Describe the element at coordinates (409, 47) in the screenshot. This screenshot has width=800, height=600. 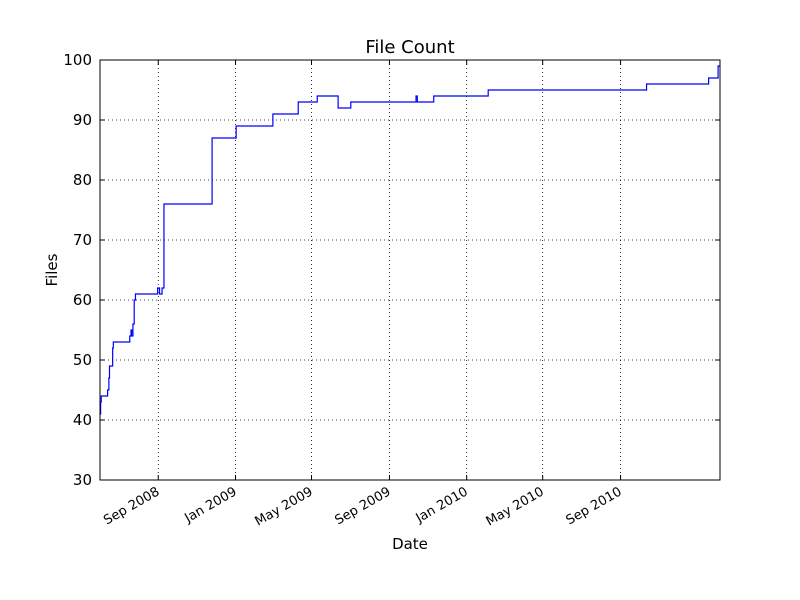
I see `chart-title: File Count` at that location.